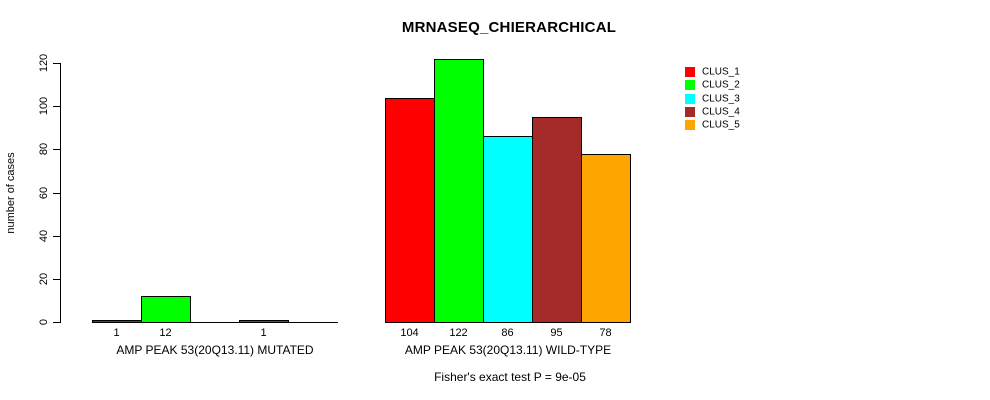  What do you see at coordinates (510, 377) in the screenshot?
I see `fisher-test-caption: Fisher's exact test P = 9e-05` at bounding box center [510, 377].